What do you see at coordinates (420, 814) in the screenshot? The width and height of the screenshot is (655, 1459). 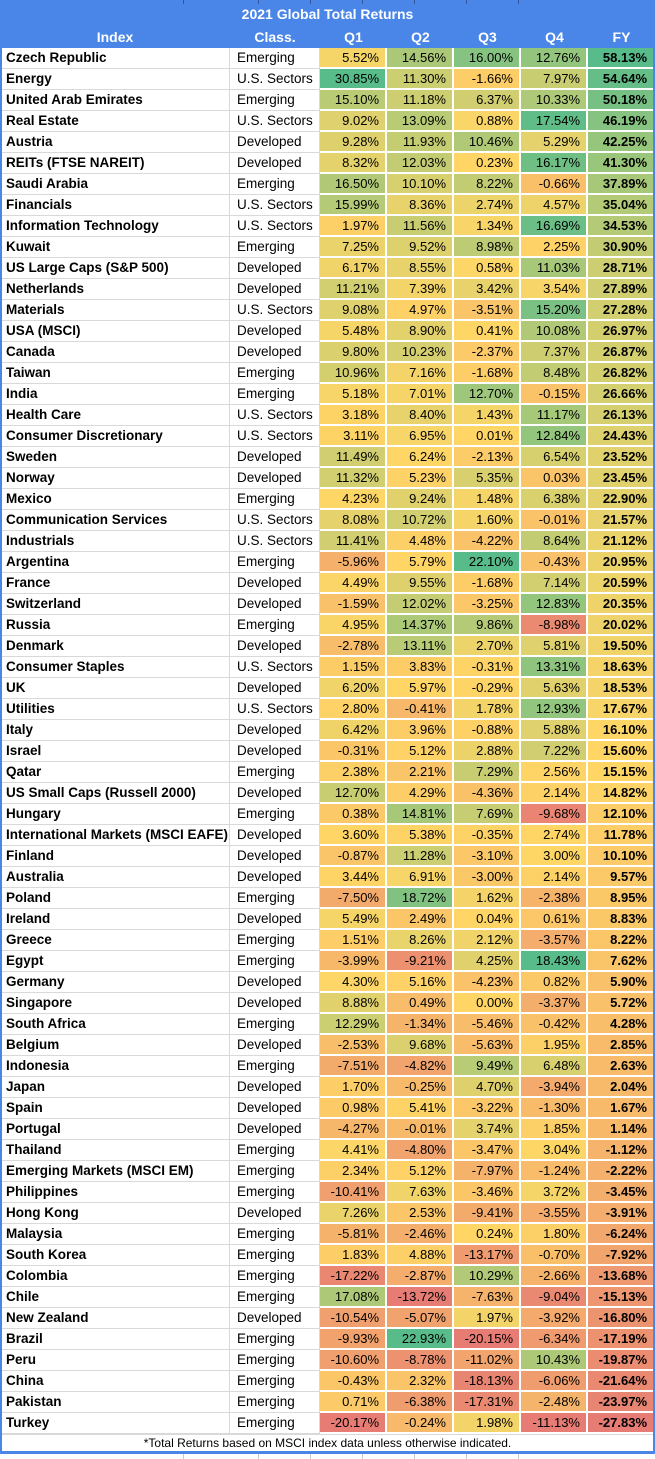 I see `q2-cell: 14.81%` at bounding box center [420, 814].